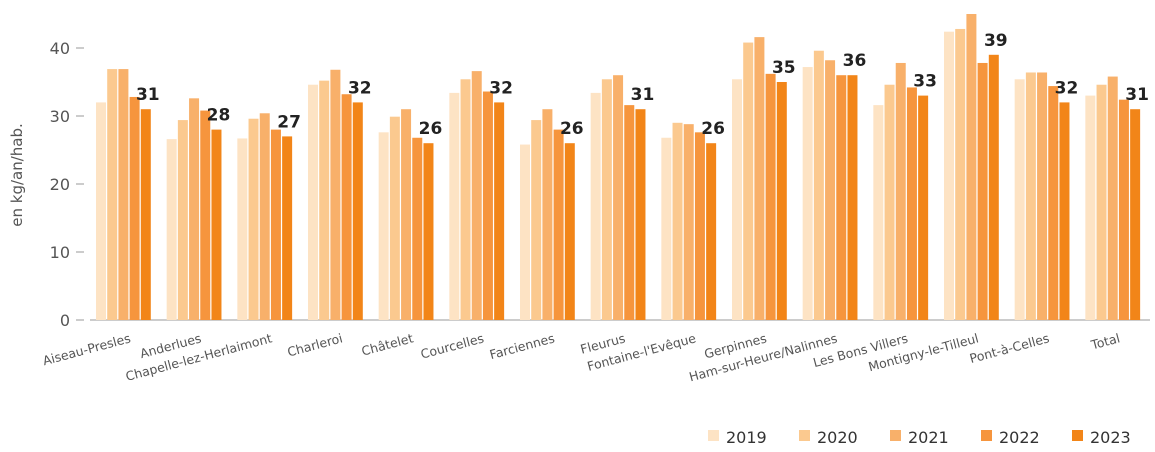 The image size is (1155, 452). I want to click on y-axis-title: en kg/an/hab., so click(17, 175).